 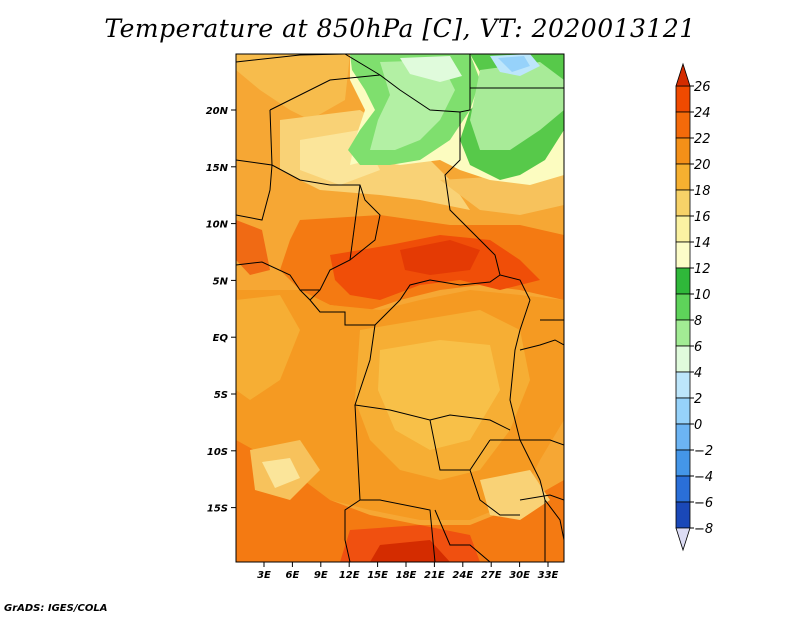 What do you see at coordinates (703, 503) in the screenshot?
I see `colorbar-label: −6` at bounding box center [703, 503].